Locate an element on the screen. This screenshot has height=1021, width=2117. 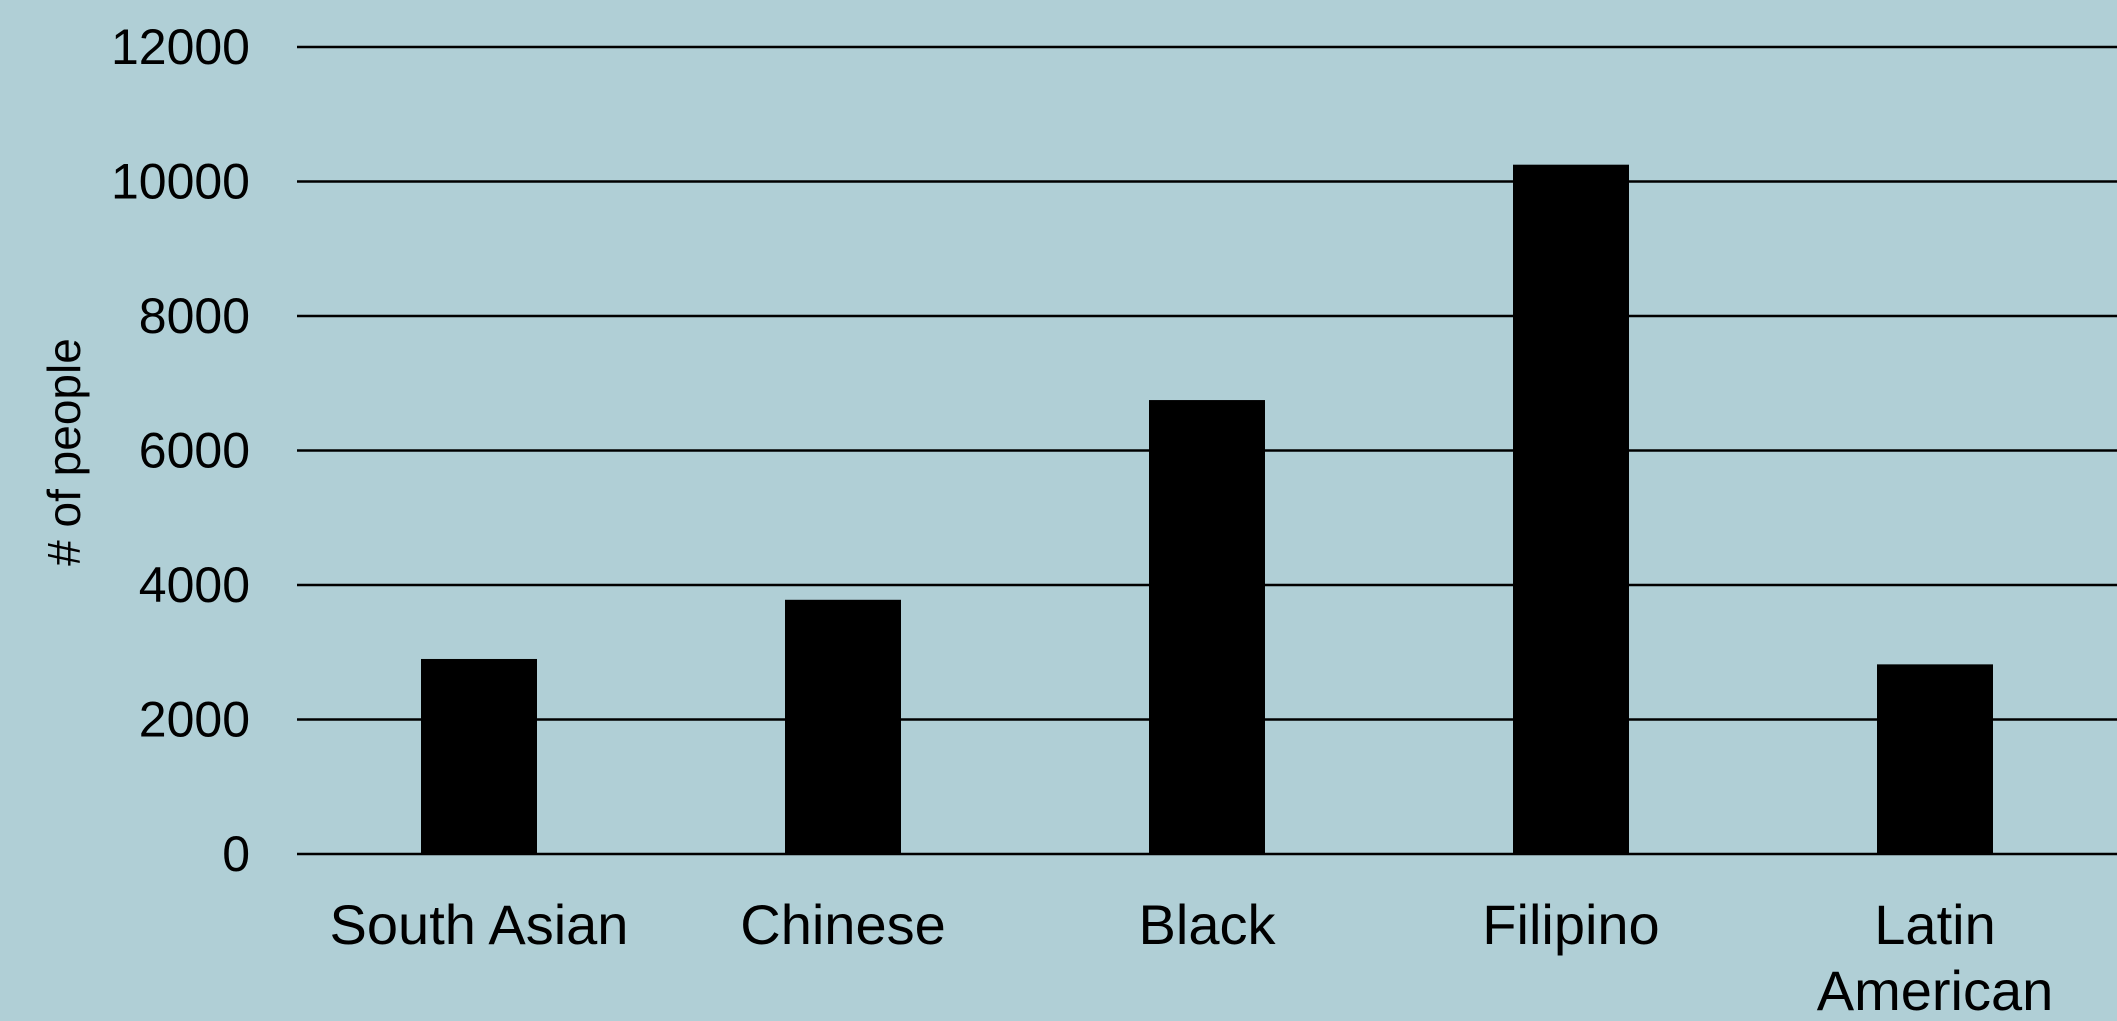
y-axis-title: # of people is located at coordinates (64, 452).